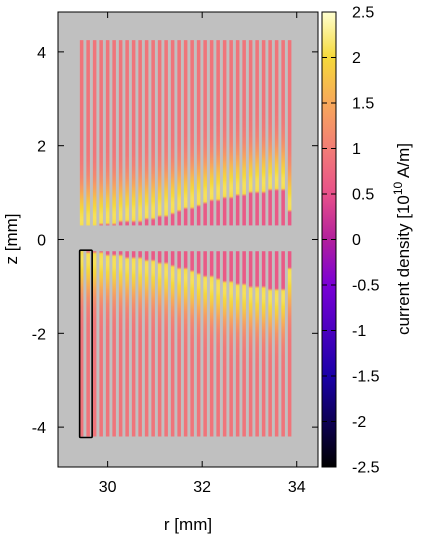 The width and height of the screenshot is (424, 540). Describe the element at coordinates (359, 422) in the screenshot. I see `colorbar-tick-label: -2` at that location.